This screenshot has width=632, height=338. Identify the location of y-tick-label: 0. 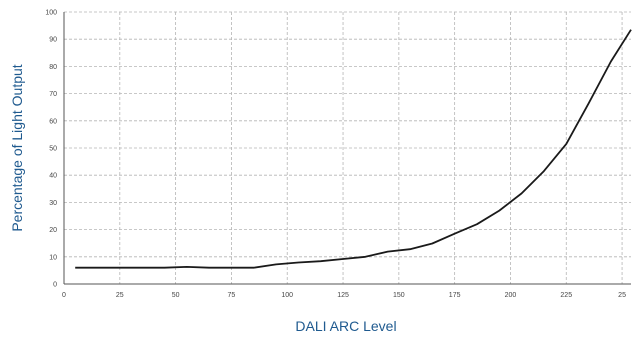
(55, 285).